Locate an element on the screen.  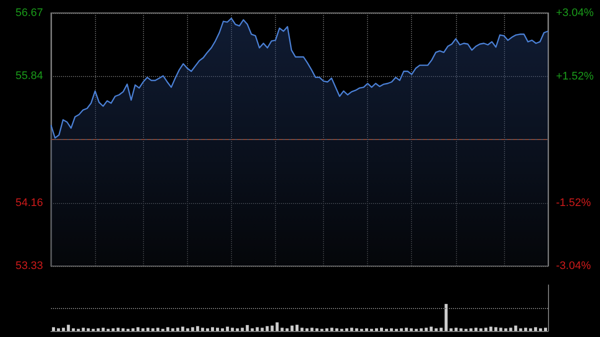
y-tick-label: 53.33 is located at coordinates (29, 266).